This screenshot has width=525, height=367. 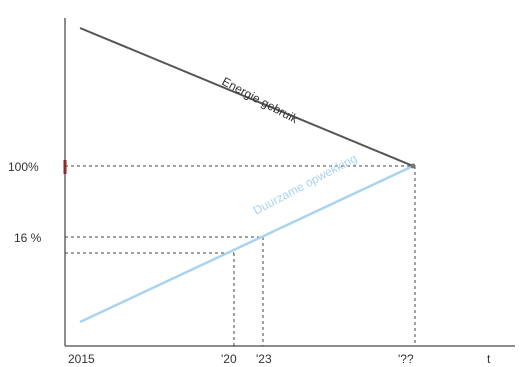 What do you see at coordinates (305, 184) in the screenshot?
I see `series-label-duurzame-opwekking: Duurzame opwekking` at bounding box center [305, 184].